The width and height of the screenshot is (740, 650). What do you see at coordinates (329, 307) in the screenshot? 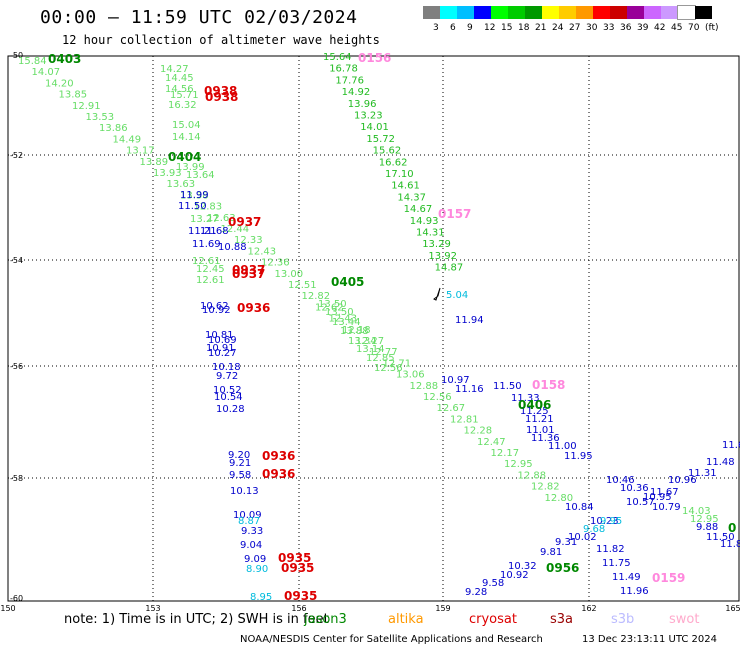
I see `swh-value-track-a: 12.62` at bounding box center [329, 307].